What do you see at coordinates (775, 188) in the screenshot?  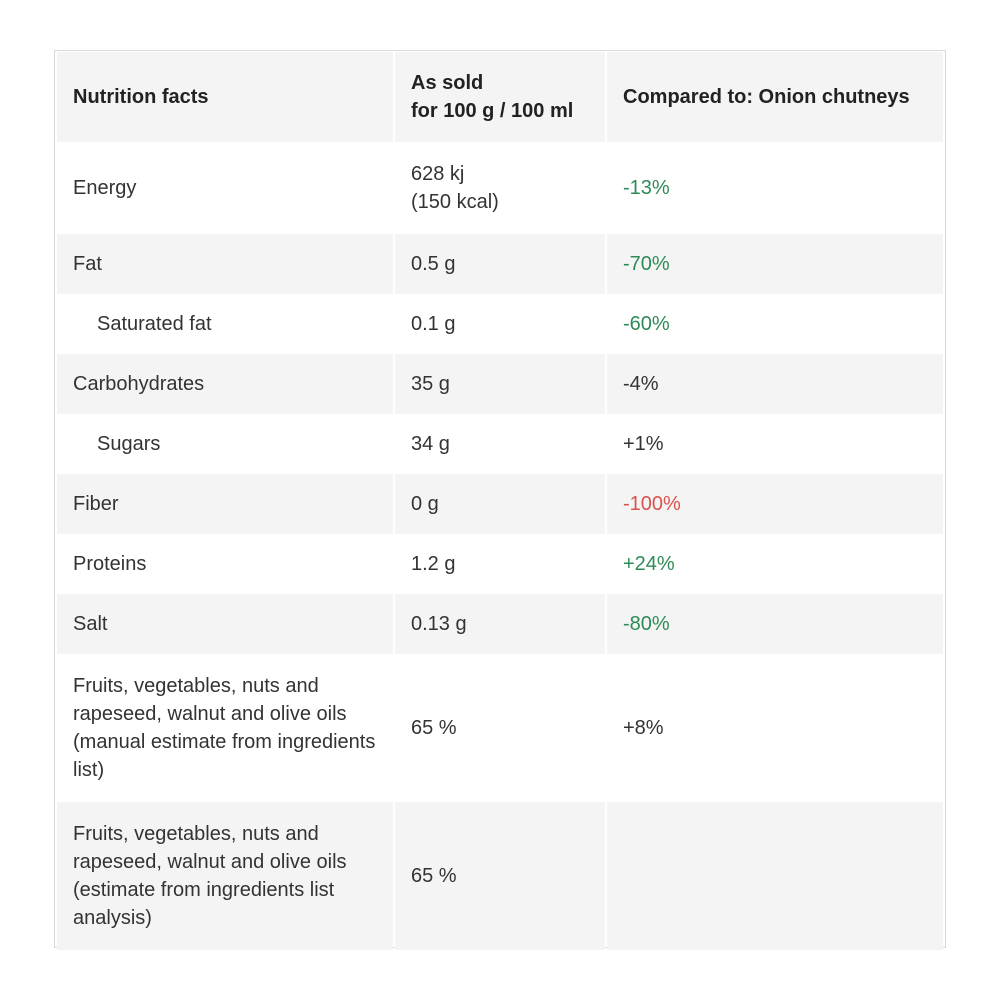 I see `comparison-value: -13%` at bounding box center [775, 188].